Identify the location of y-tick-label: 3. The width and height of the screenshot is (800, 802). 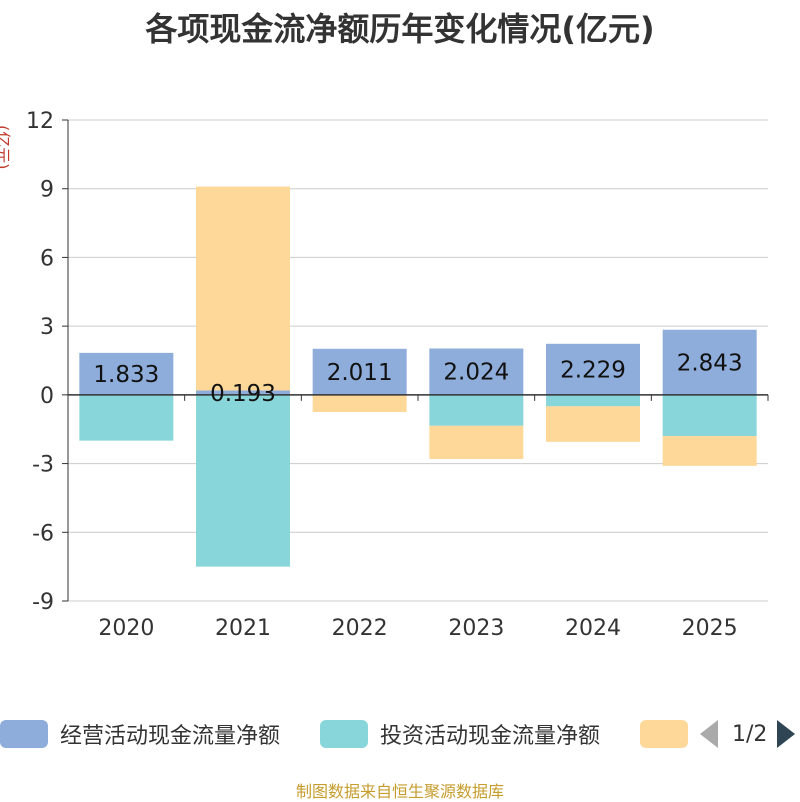
(47, 327).